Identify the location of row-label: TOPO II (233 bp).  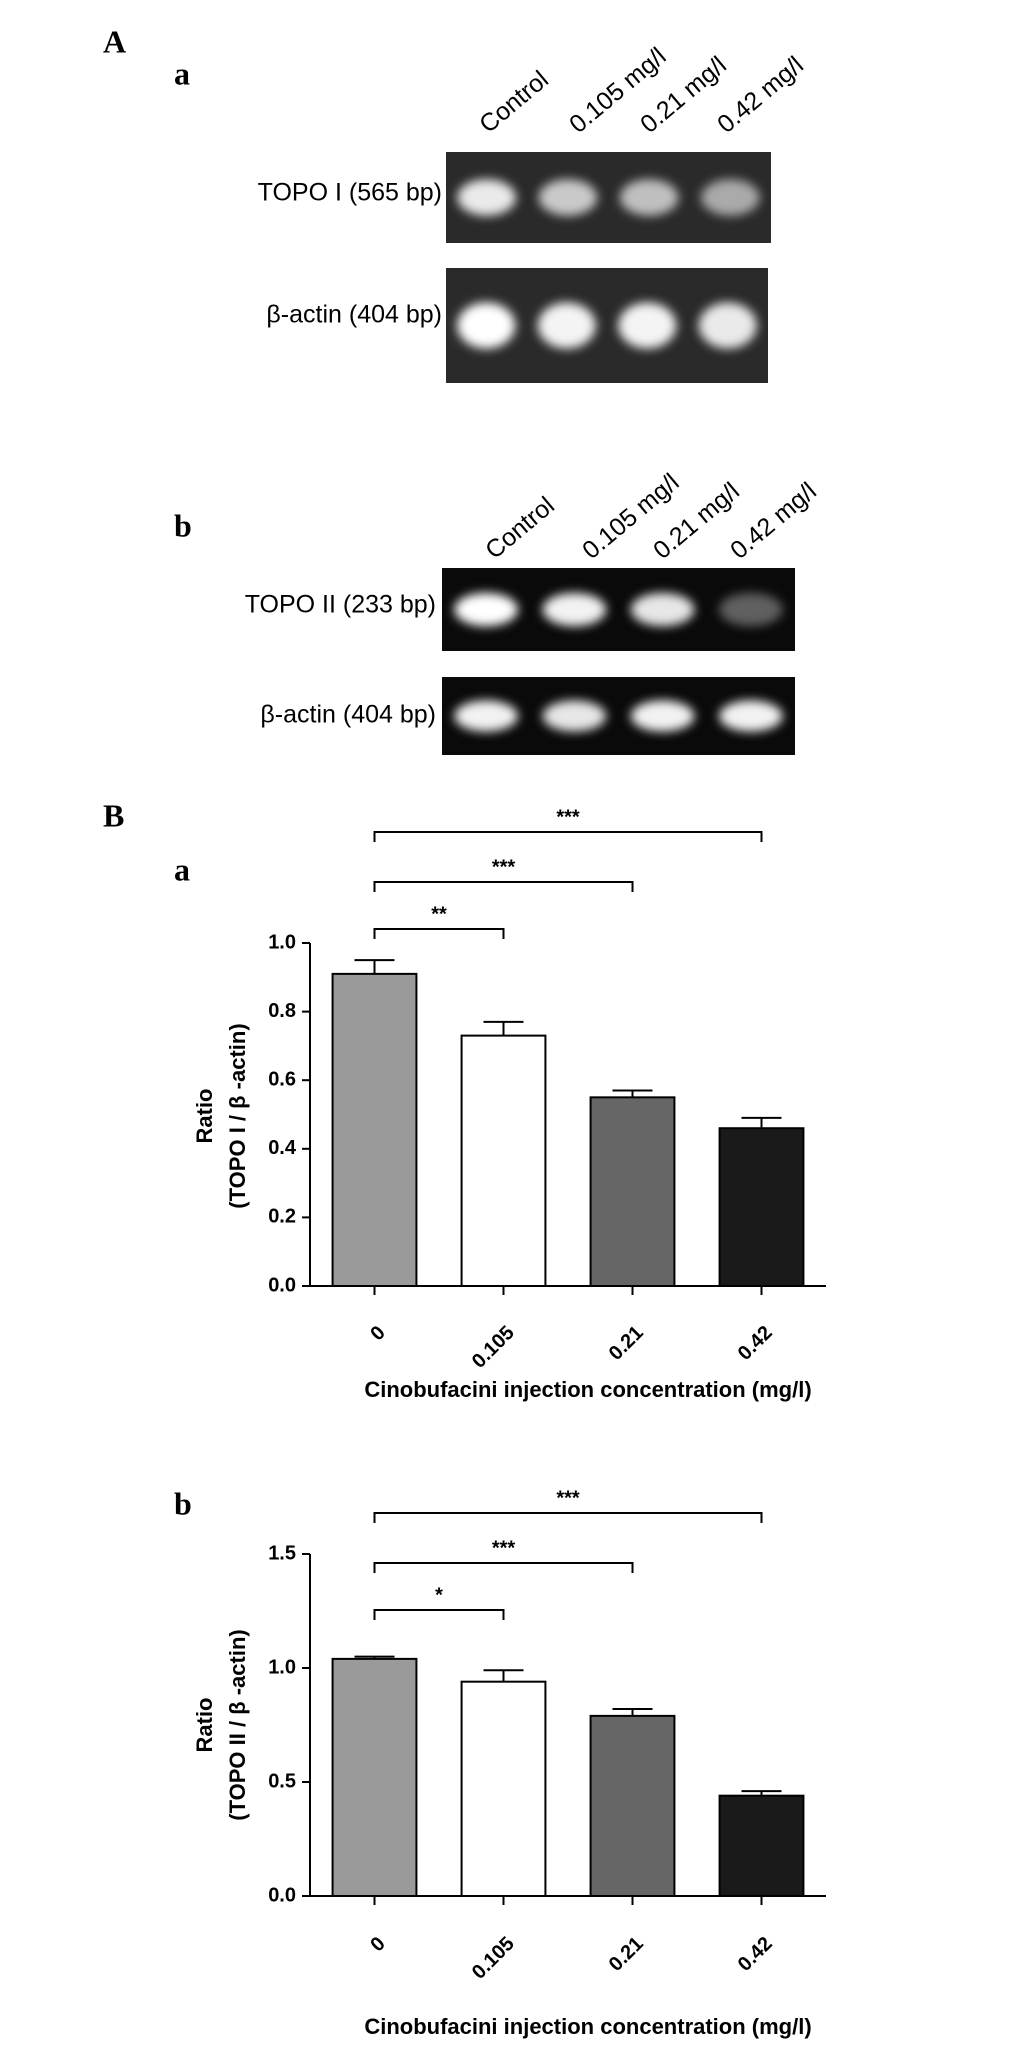
(340, 605).